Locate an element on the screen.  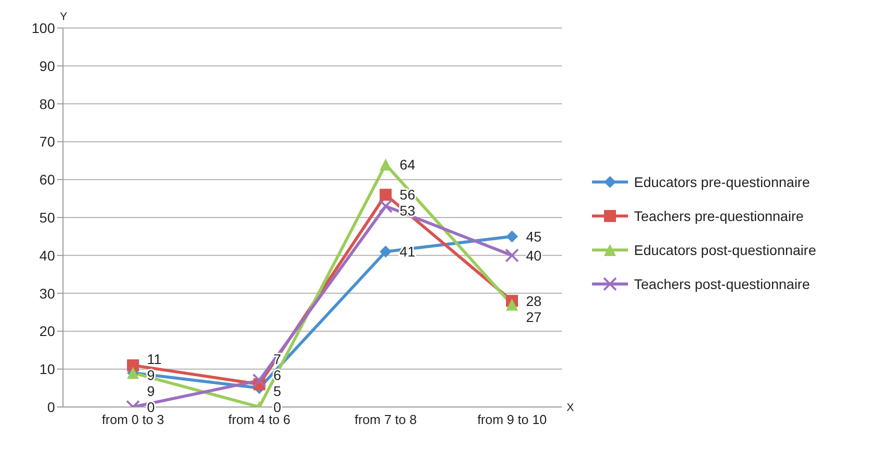
y-tick-label: 70 is located at coordinates (47, 142).